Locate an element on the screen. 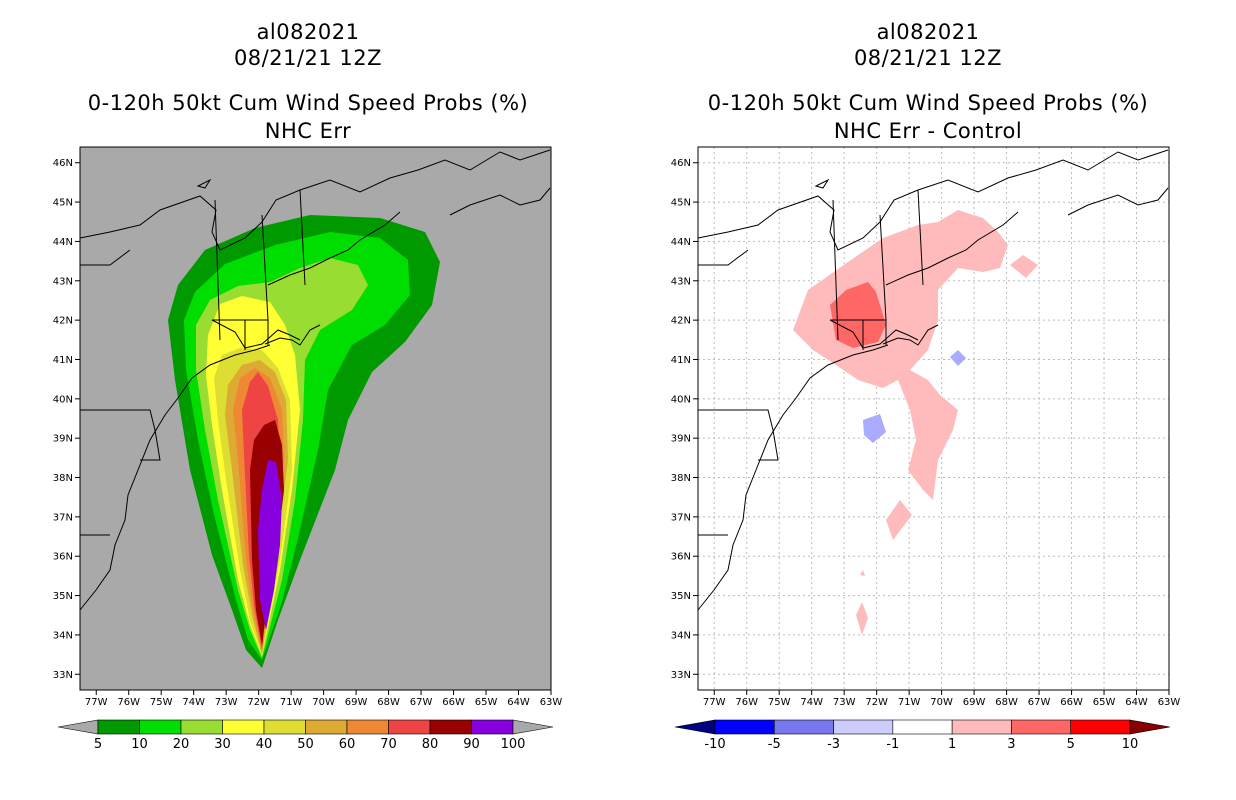 The image size is (1236, 800). colorbar-label: 80 is located at coordinates (430, 744).